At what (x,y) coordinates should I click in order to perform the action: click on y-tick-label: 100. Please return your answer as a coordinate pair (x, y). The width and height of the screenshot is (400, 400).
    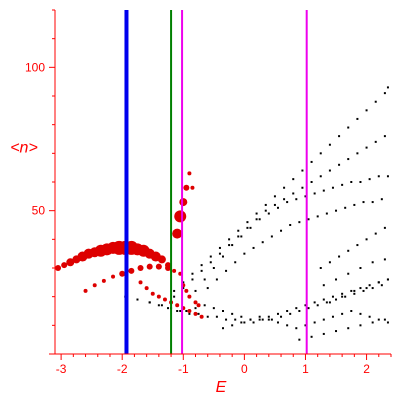
    Looking at the image, I should click on (35, 67).